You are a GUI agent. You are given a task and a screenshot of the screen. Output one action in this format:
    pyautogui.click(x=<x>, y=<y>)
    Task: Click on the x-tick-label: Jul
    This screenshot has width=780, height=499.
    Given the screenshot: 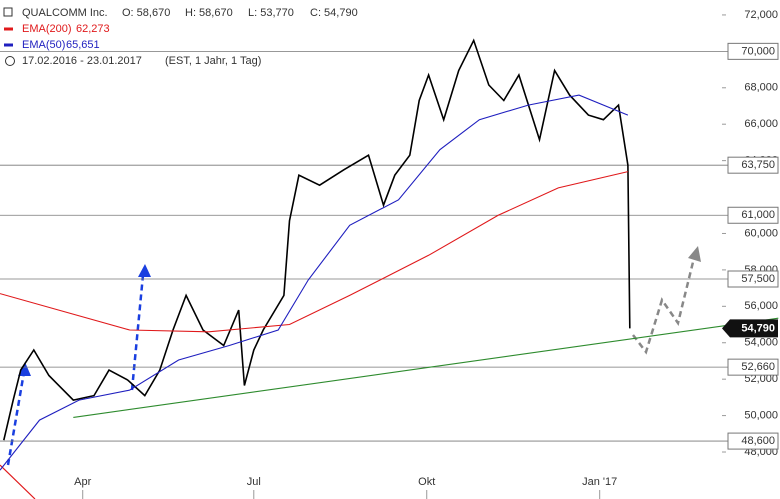 What is the action you would take?
    pyautogui.click(x=254, y=482)
    